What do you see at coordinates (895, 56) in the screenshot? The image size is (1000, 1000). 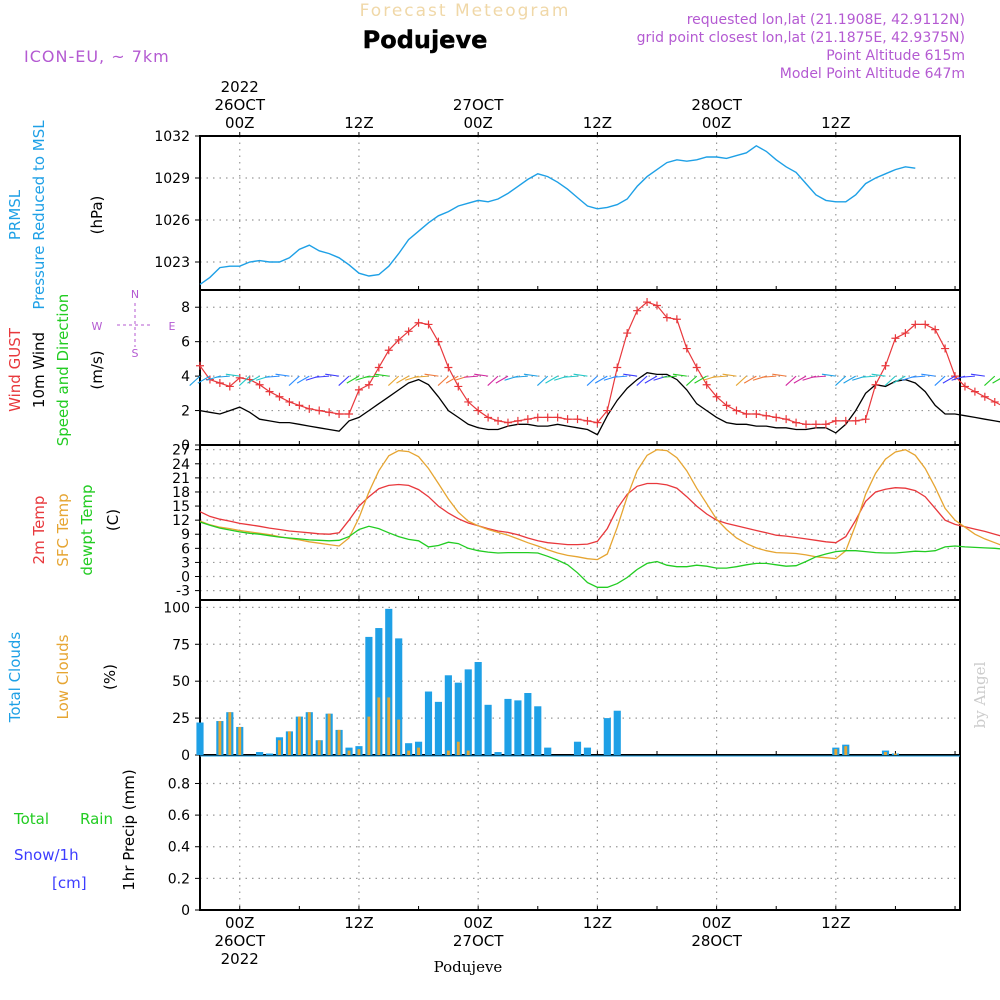 I see `point-altitude: Point Altitude 615m` at bounding box center [895, 56].